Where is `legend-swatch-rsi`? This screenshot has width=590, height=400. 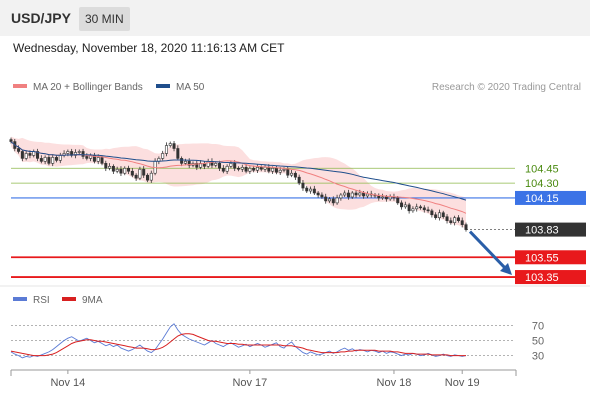 legend-swatch-rsi is located at coordinates (20, 299).